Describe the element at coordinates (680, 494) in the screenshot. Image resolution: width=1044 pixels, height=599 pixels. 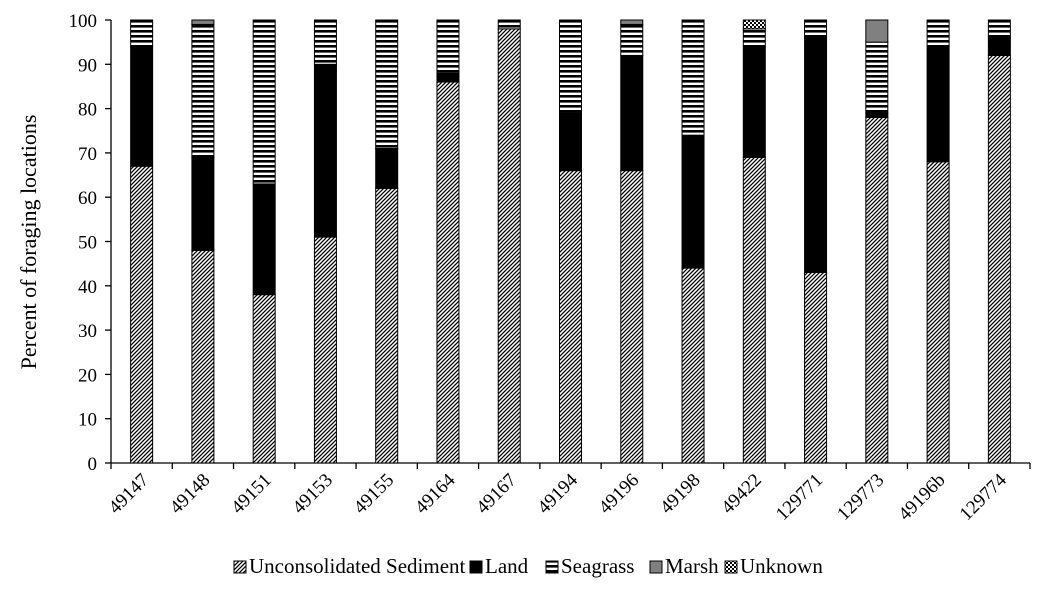
I see `x-tick-label: 49198` at that location.